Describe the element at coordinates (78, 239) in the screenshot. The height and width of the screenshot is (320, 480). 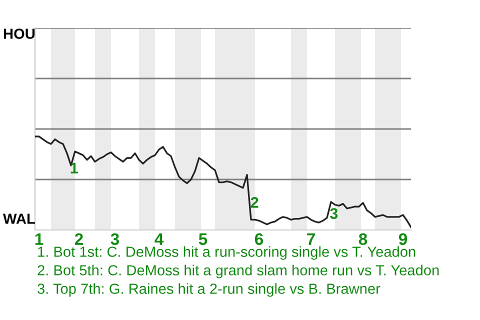
I see `x-tick-label: 2` at that location.